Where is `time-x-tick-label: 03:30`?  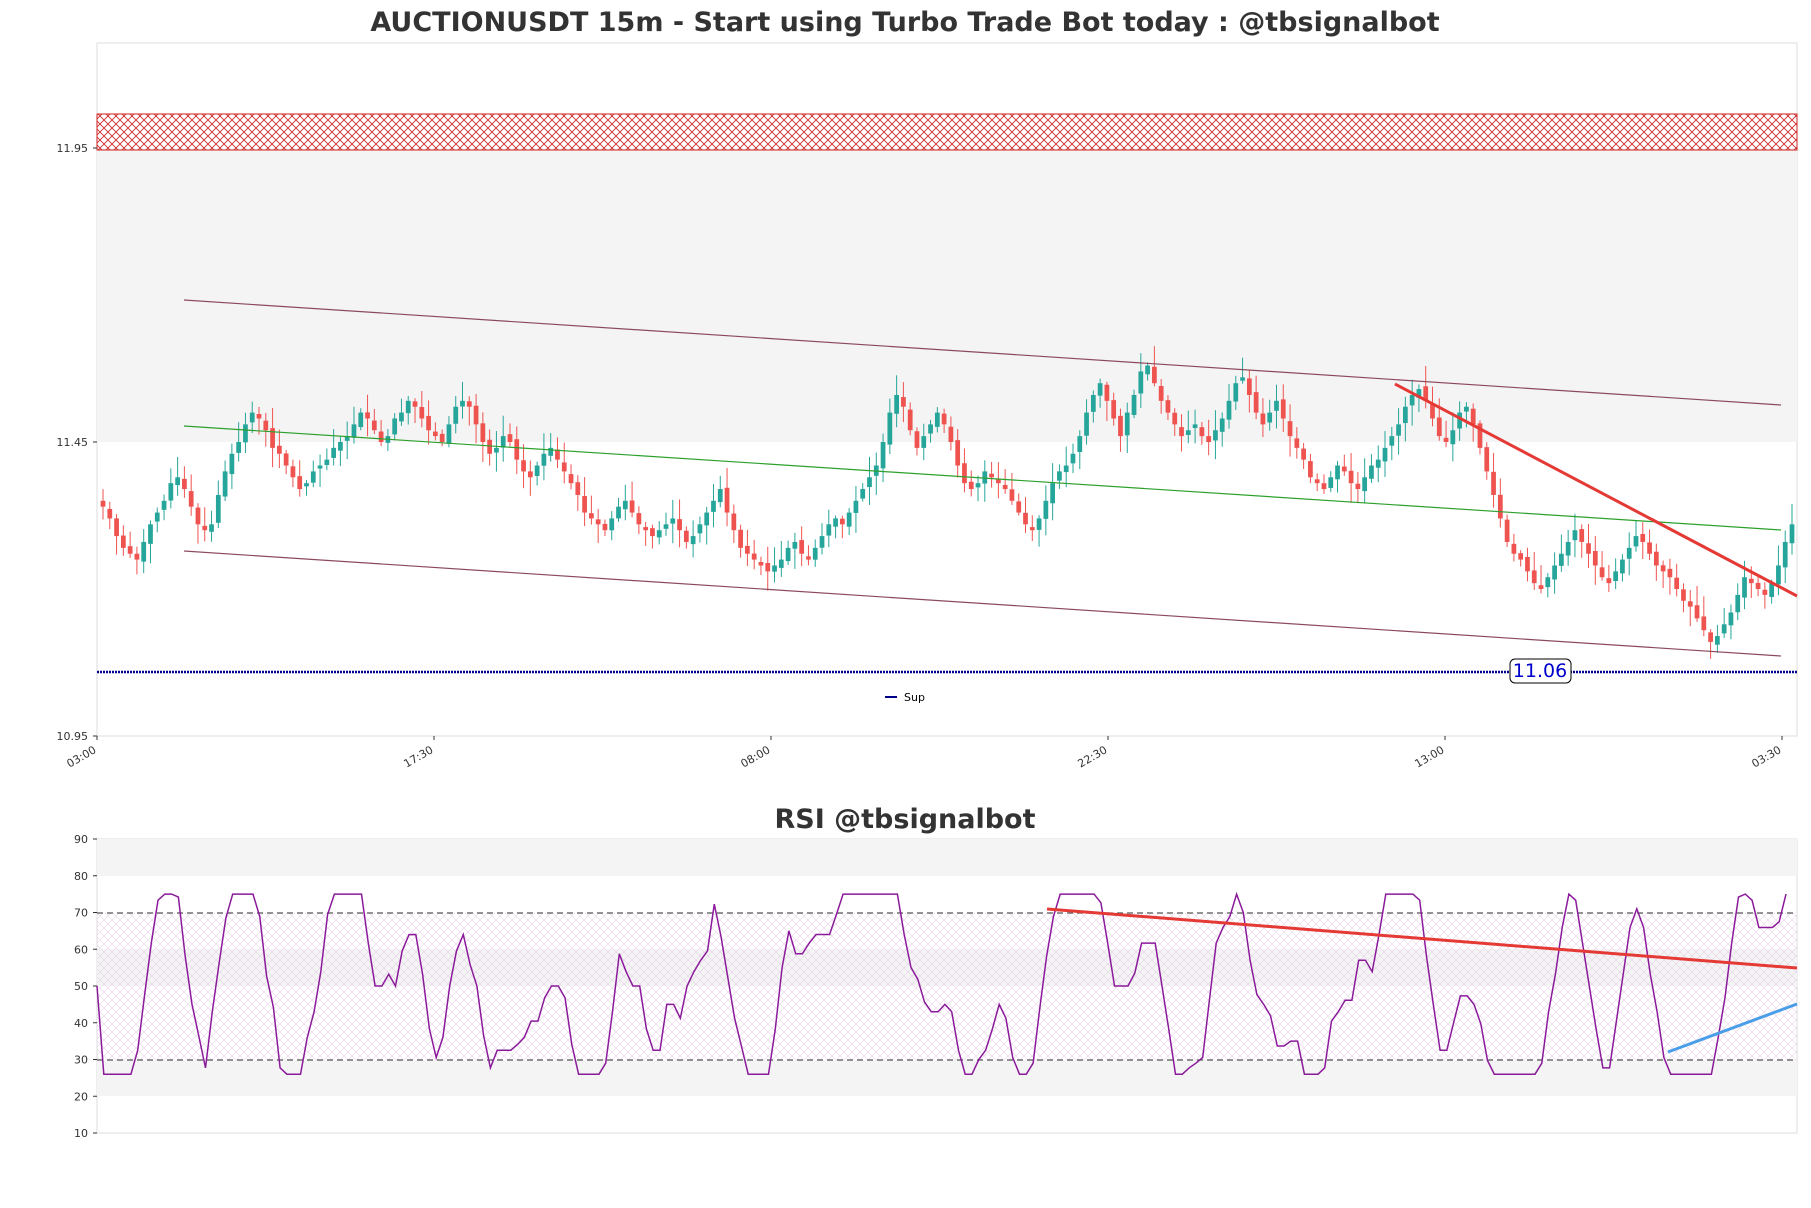 time-x-tick-label: 03:30 is located at coordinates (1767, 756).